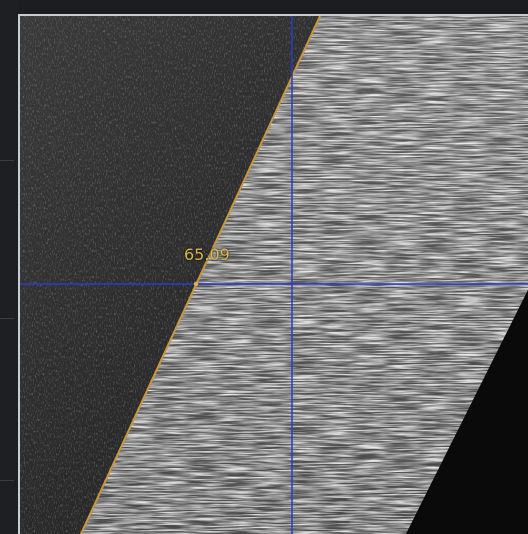  I want to click on measurement-point, so click(196, 284).